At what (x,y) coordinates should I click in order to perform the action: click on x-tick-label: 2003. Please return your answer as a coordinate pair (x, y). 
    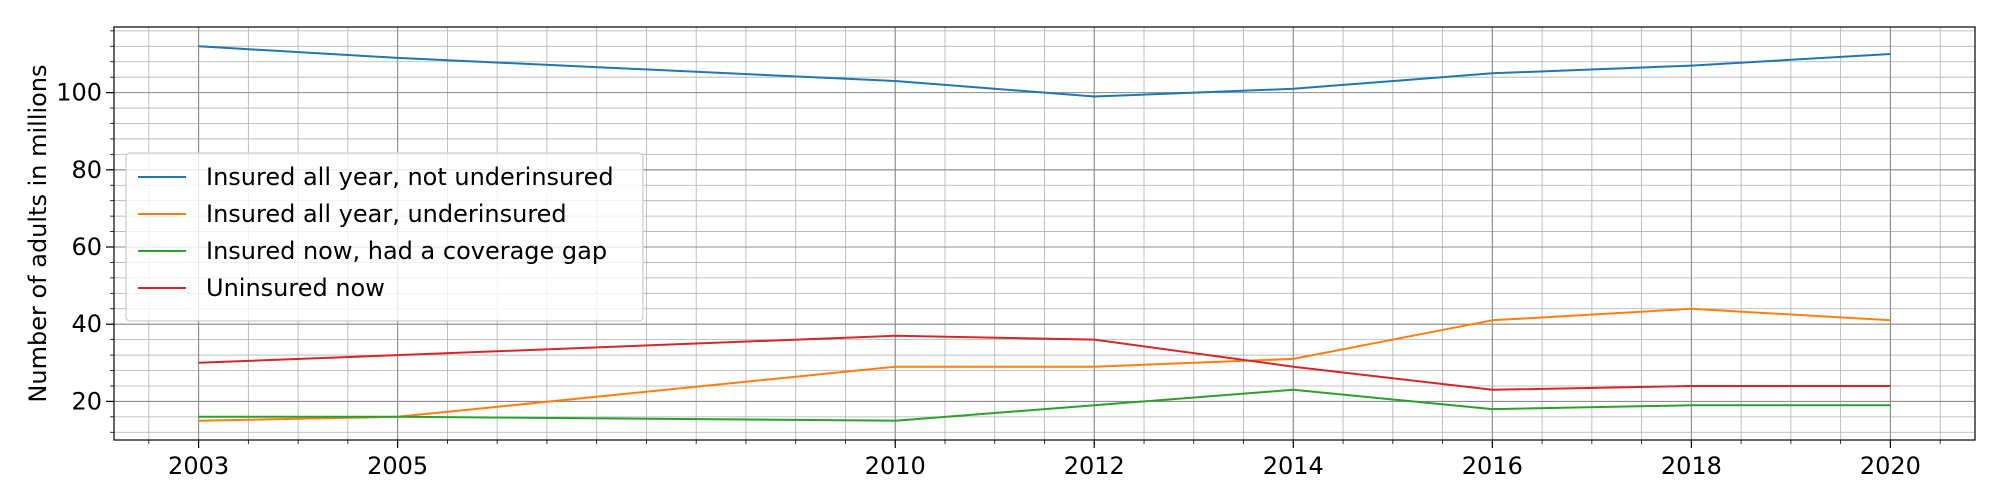
    Looking at the image, I should click on (198, 466).